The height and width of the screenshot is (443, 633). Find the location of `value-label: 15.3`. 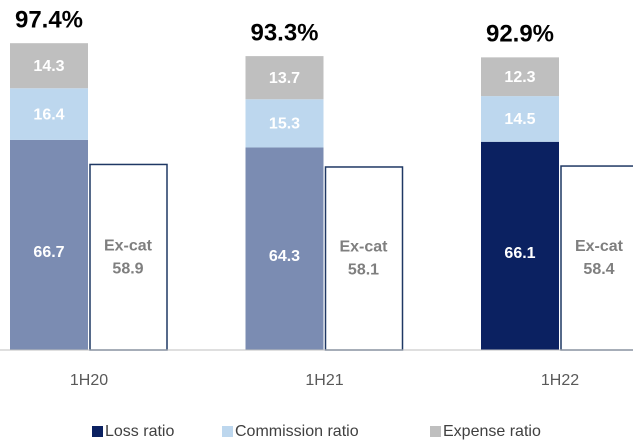

value-label: 15.3 is located at coordinates (284, 124).